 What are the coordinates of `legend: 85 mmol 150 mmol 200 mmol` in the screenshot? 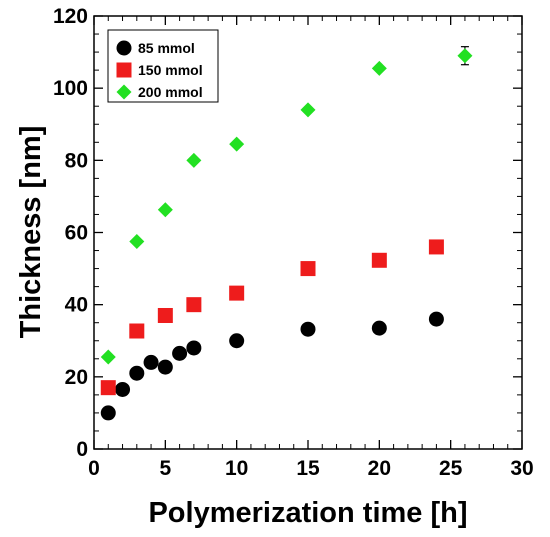 It's located at (163, 66).